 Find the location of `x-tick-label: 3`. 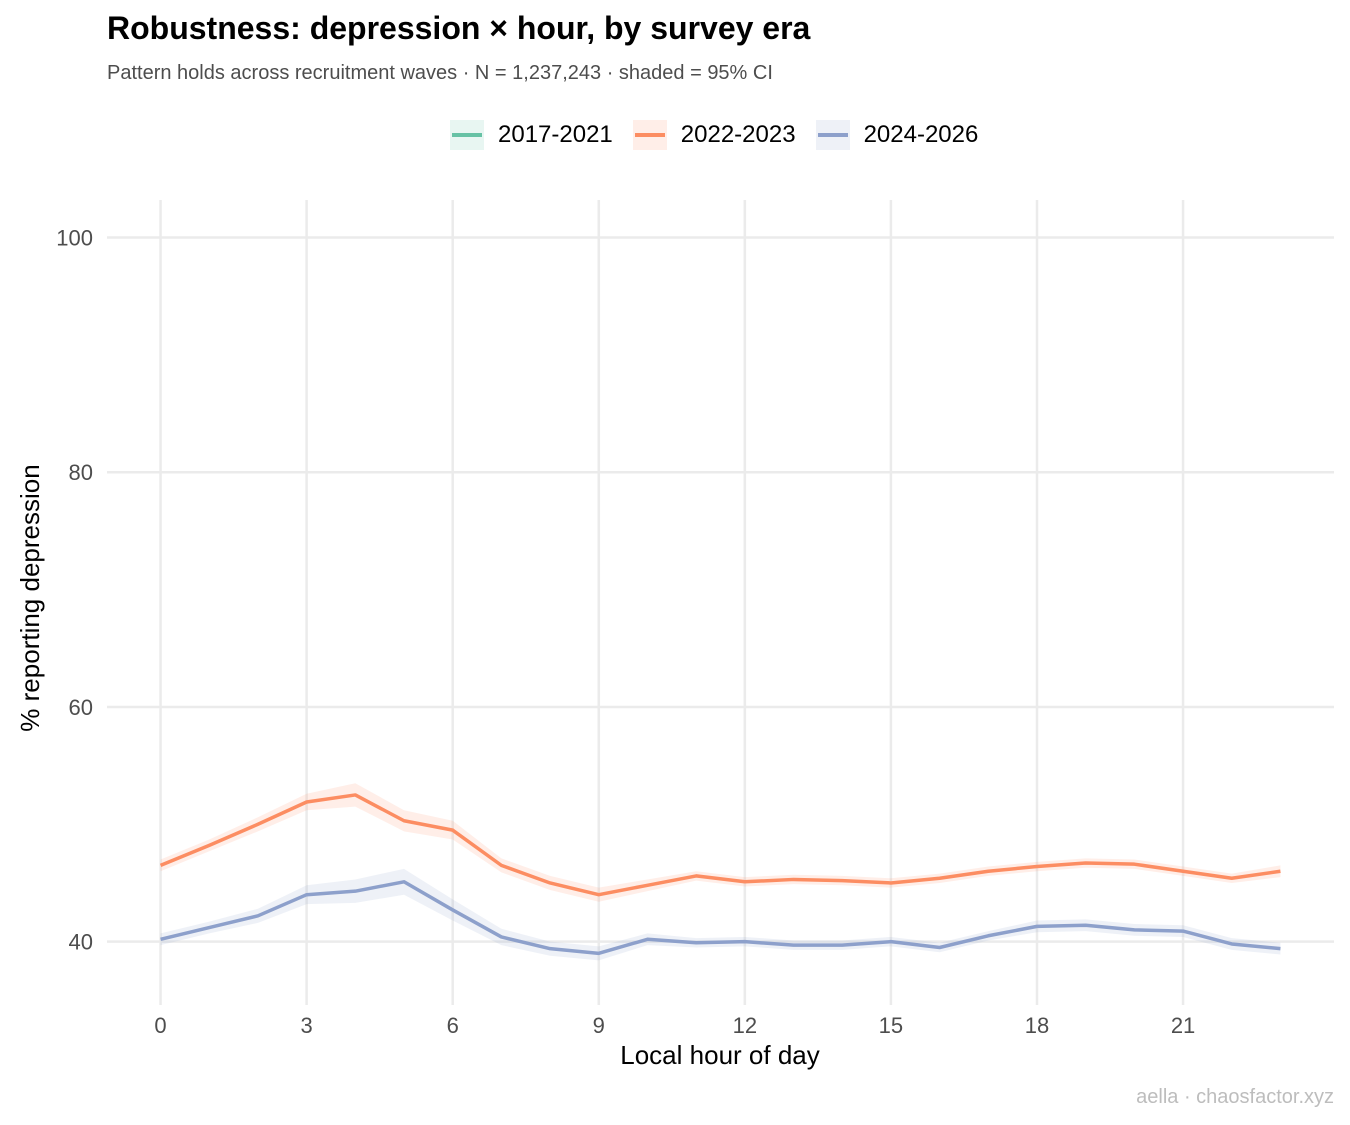

x-tick-label: 3 is located at coordinates (307, 1025).